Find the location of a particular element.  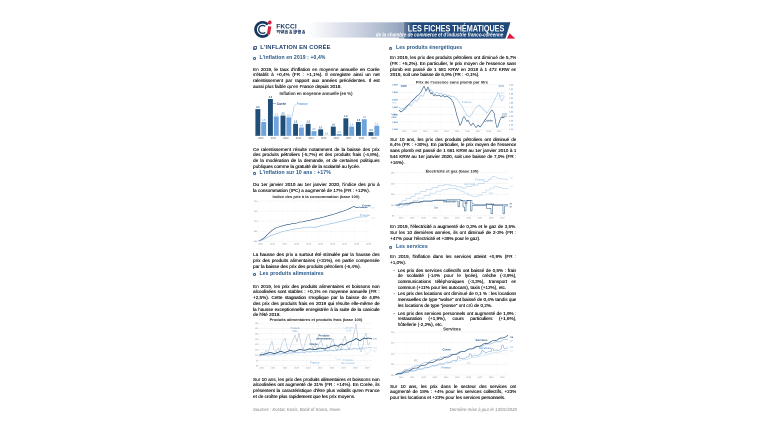

svg-text: 1,500 is located at coordinates (395, 115).